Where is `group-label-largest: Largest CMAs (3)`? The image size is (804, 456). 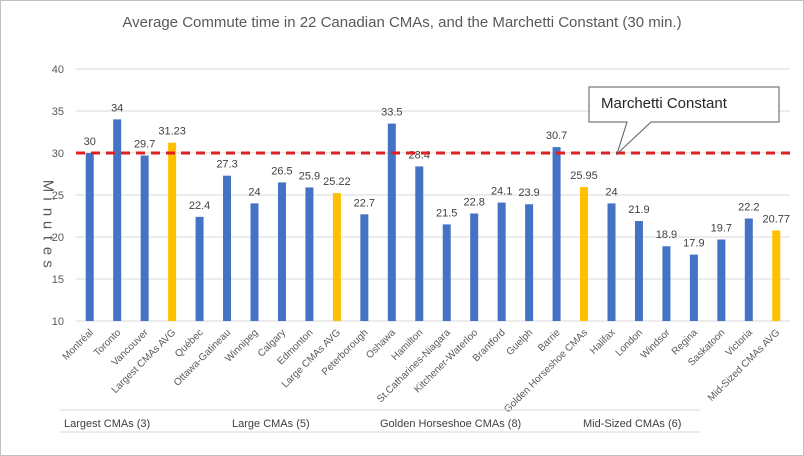
group-label-largest: Largest CMAs (3) is located at coordinates (107, 424).